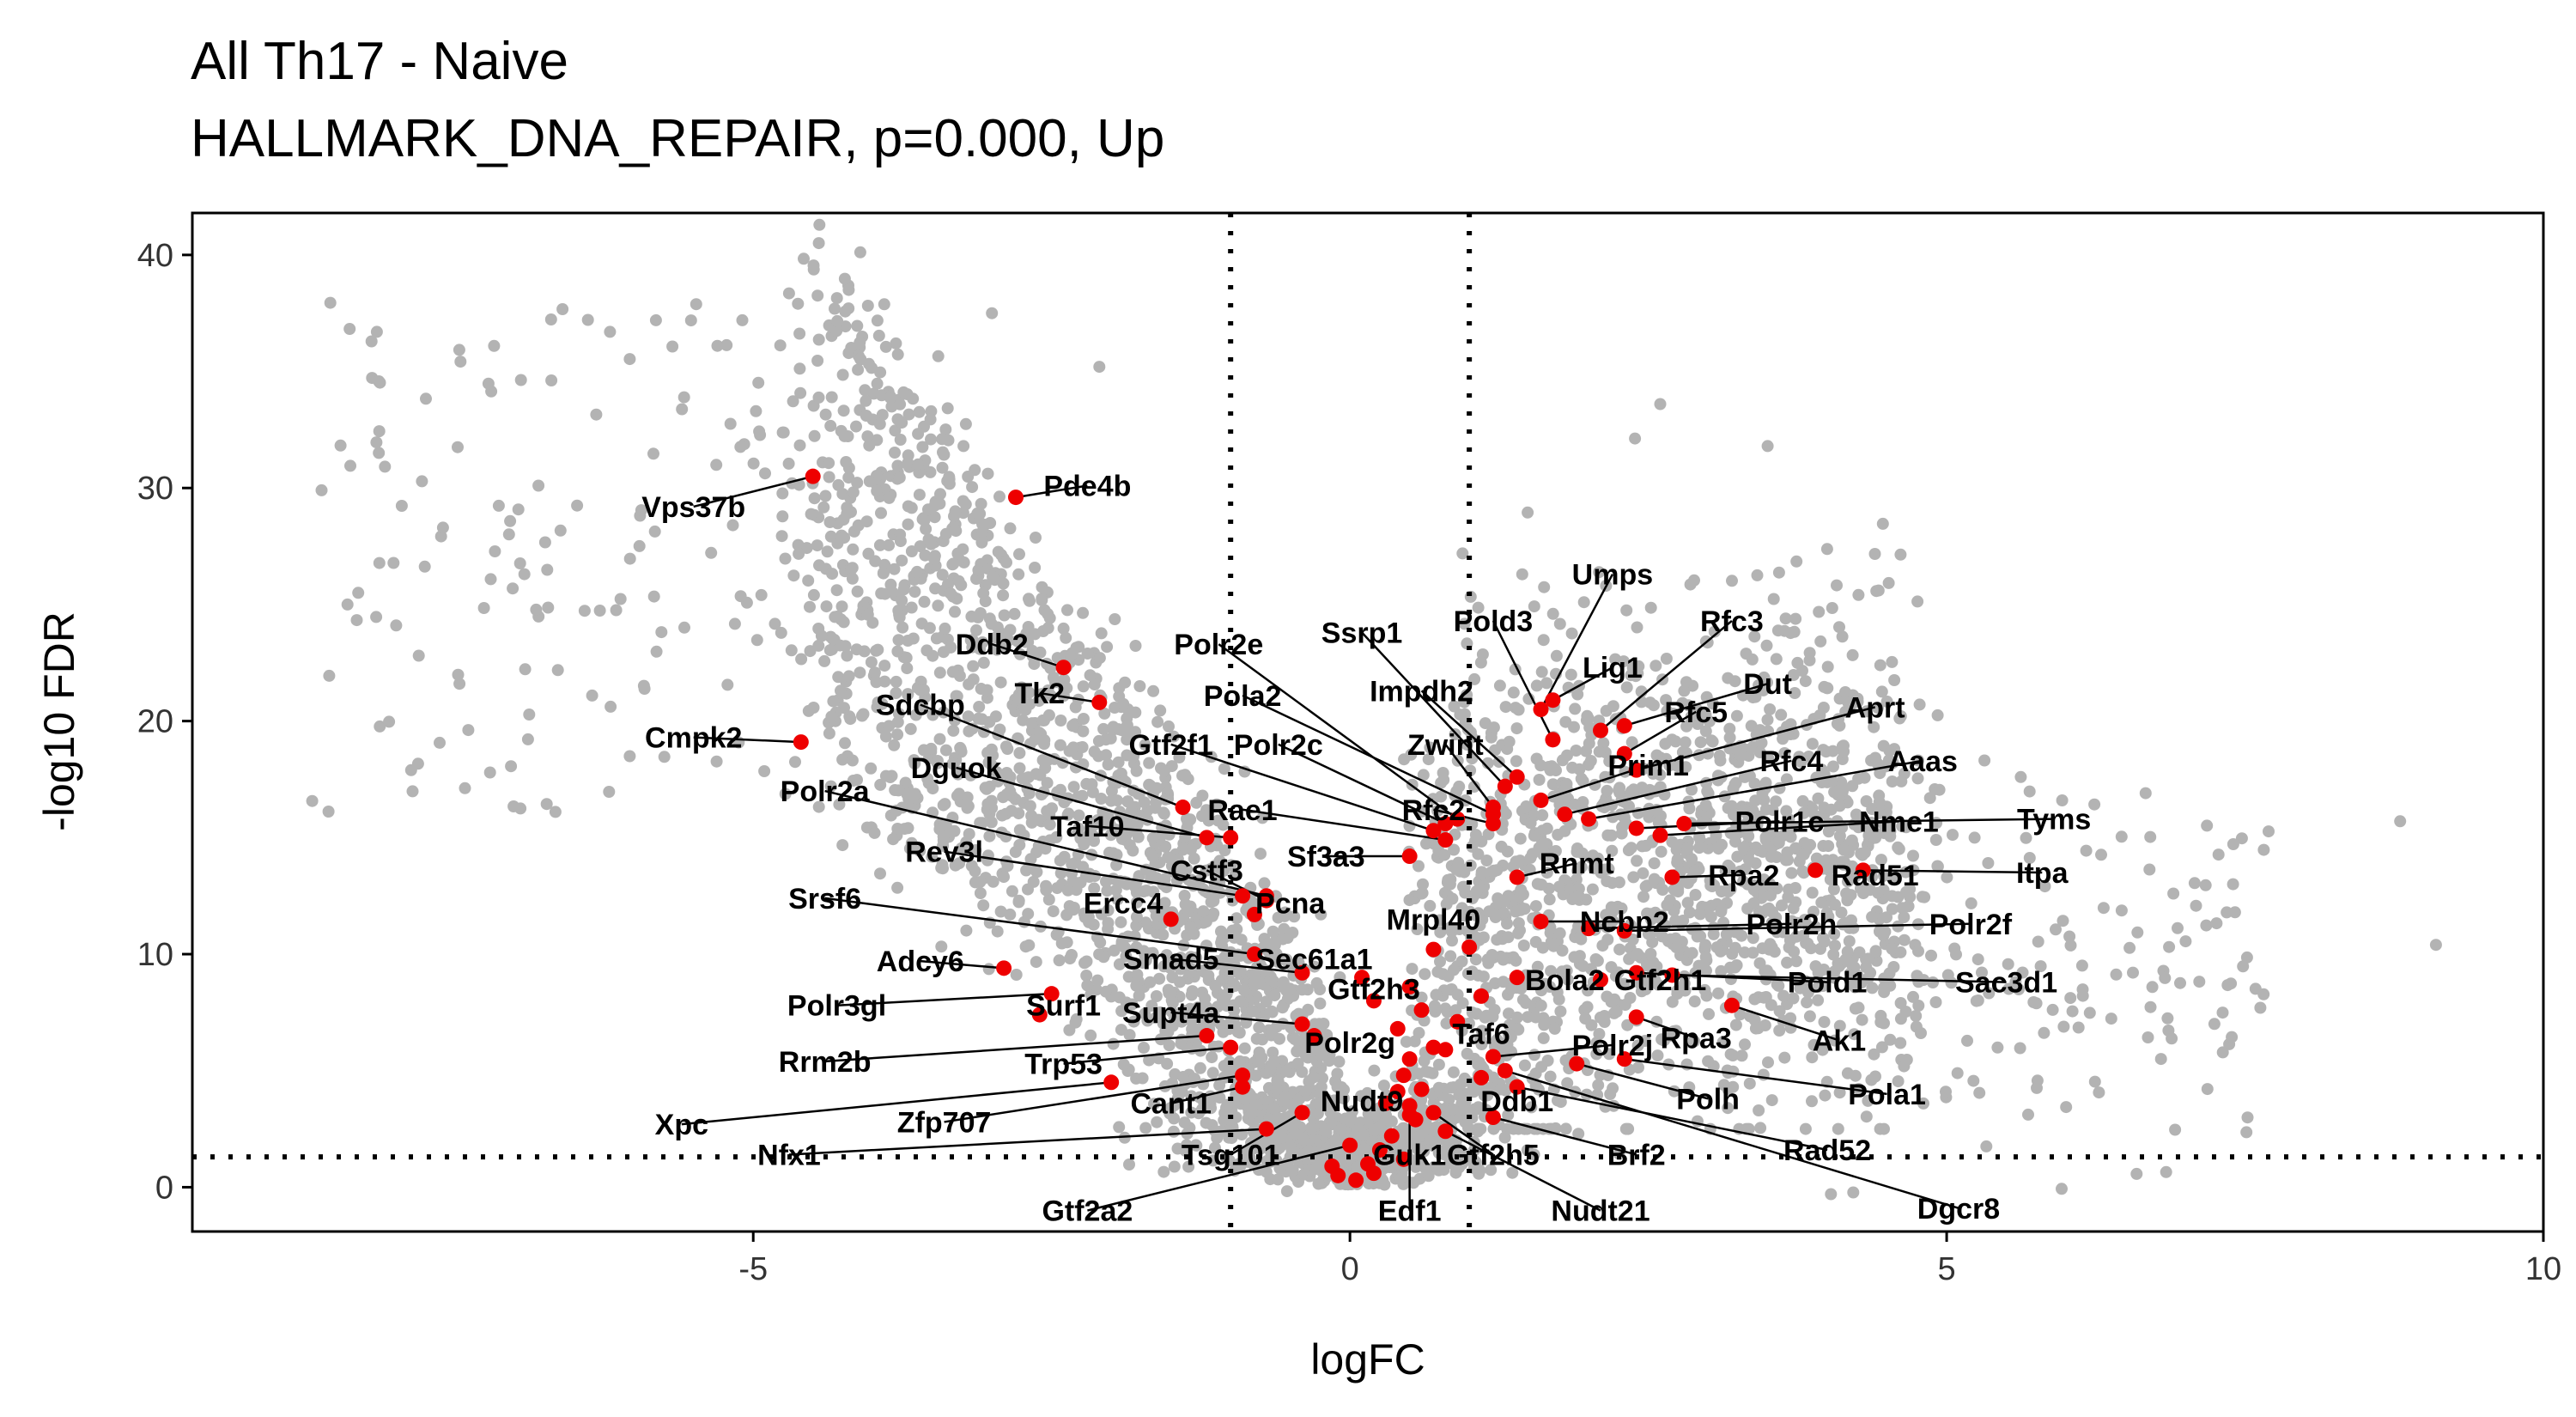  What do you see at coordinates (1171, 959) in the screenshot?
I see `gene-label: Smad5` at bounding box center [1171, 959].